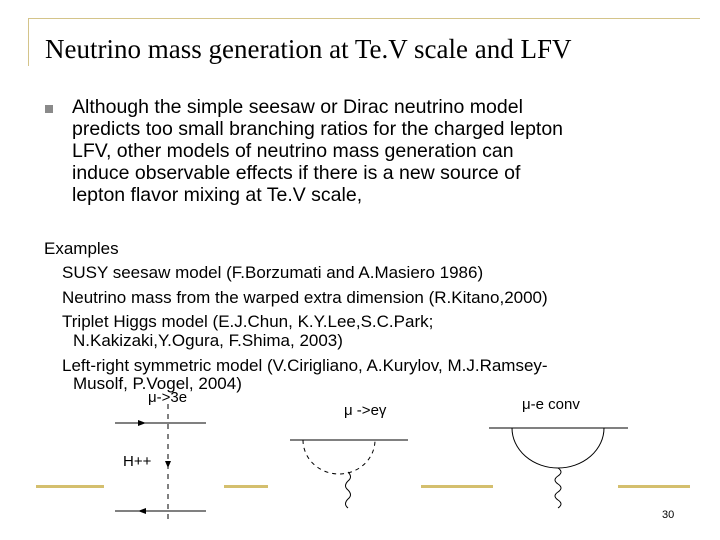 This screenshot has width=720, height=540. Describe the element at coordinates (217, 195) in the screenshot. I see `bullet-line: lepton flavor mixing at Te.V scale,` at that location.